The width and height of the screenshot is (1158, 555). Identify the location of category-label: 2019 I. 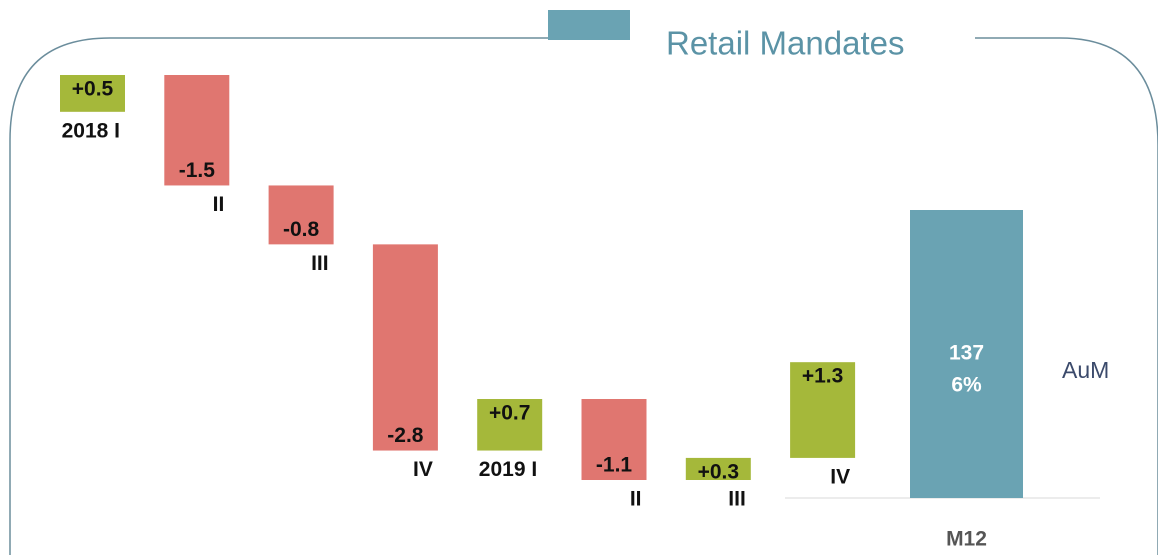
(508, 469).